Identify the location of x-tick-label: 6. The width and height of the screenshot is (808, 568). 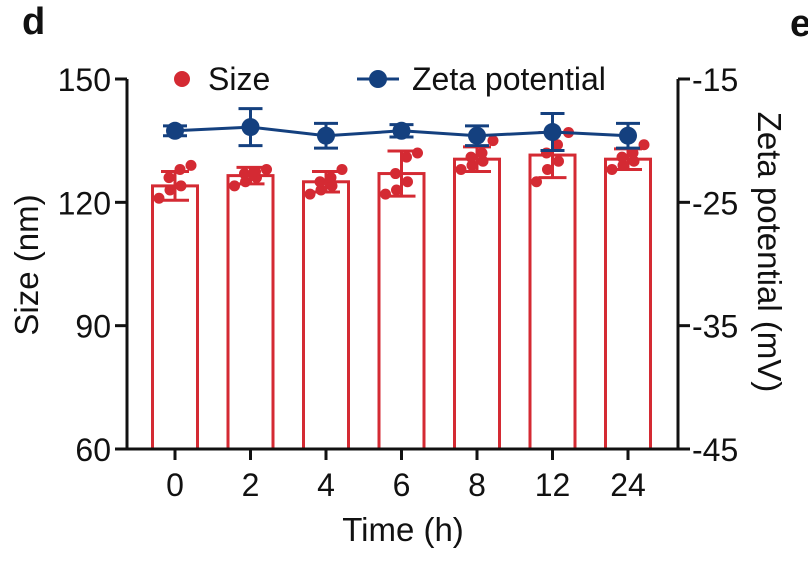
(402, 485).